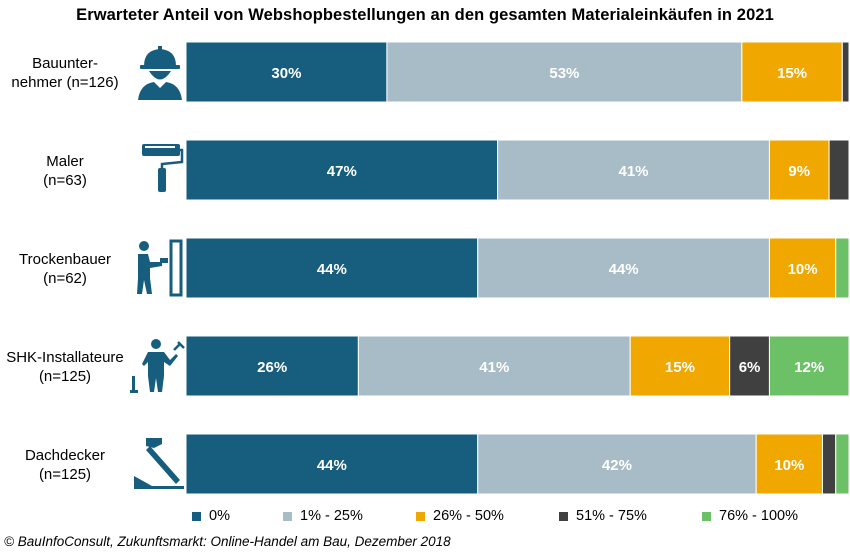 This screenshot has width=850, height=555. I want to click on drywall-worker-icon, so click(160, 268).